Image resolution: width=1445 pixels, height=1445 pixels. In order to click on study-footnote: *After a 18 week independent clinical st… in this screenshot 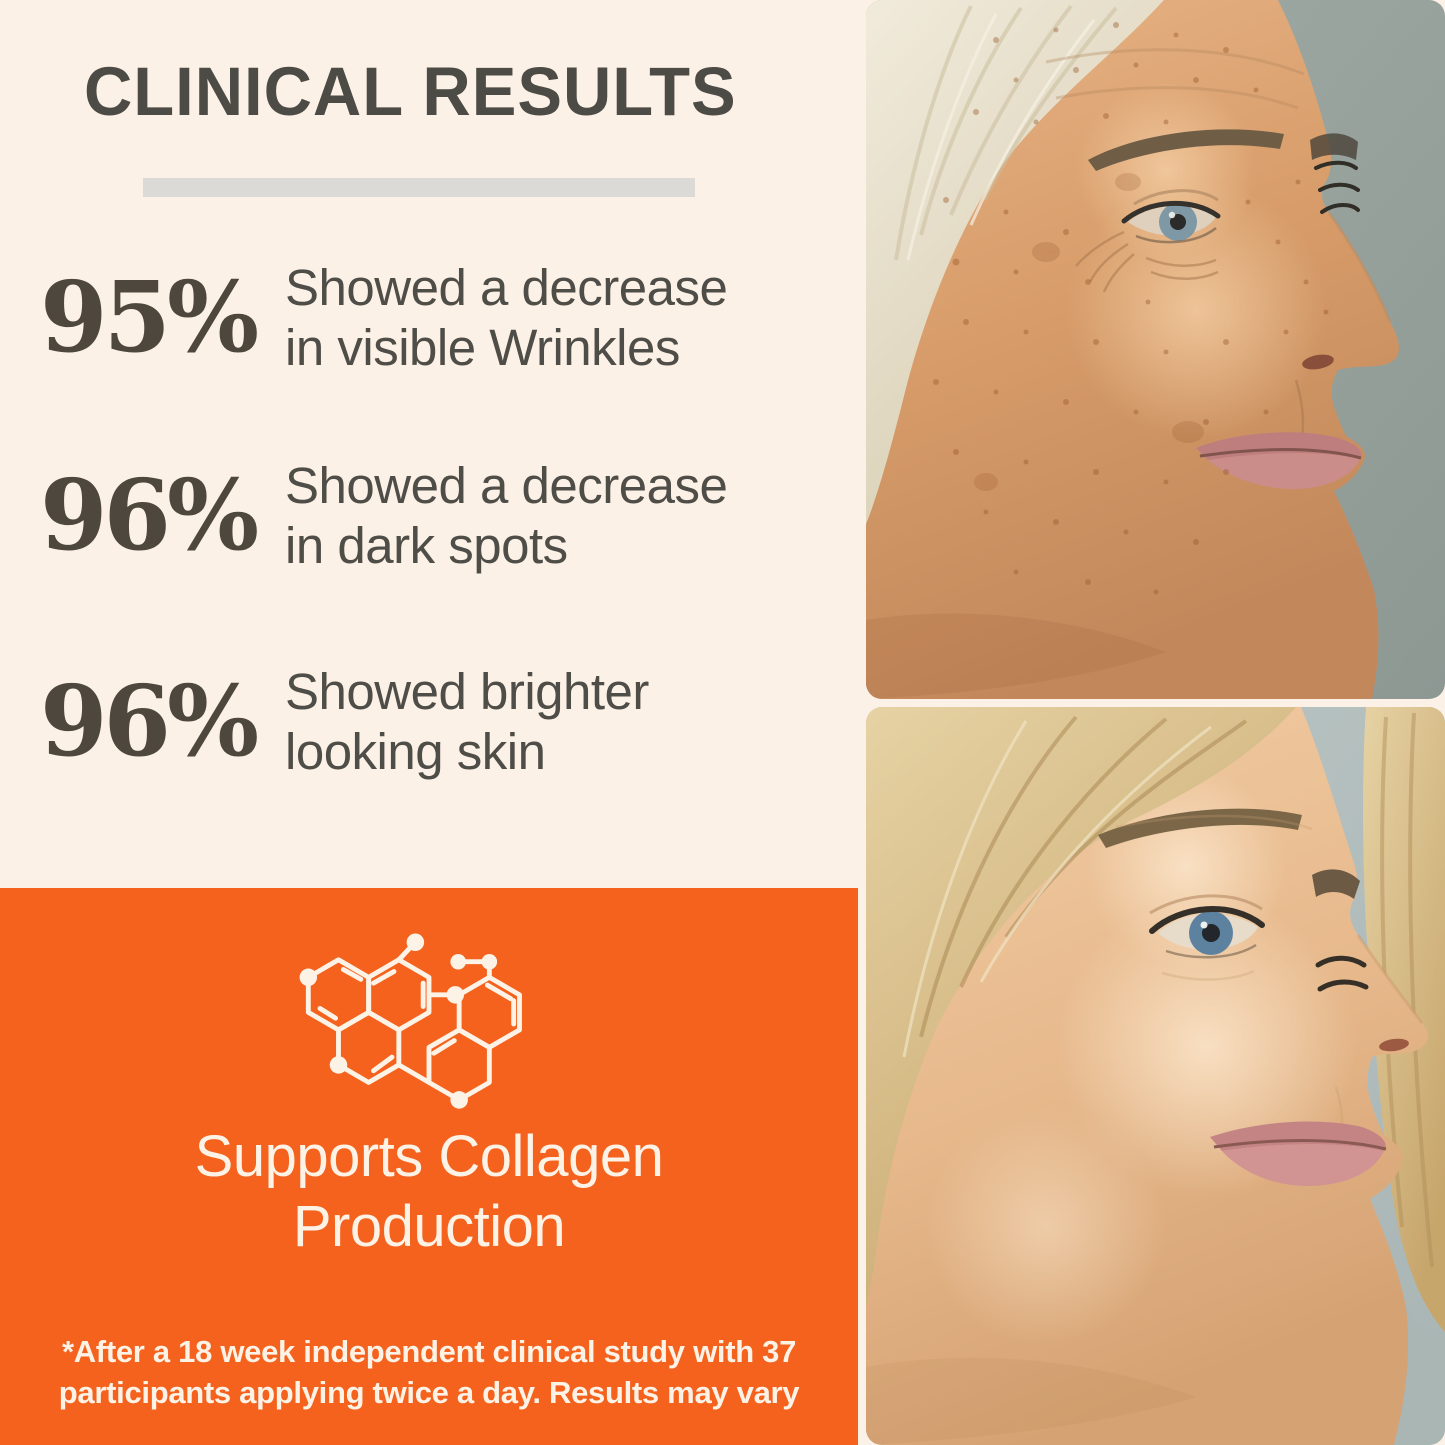, I will do `click(429, 1373)`.